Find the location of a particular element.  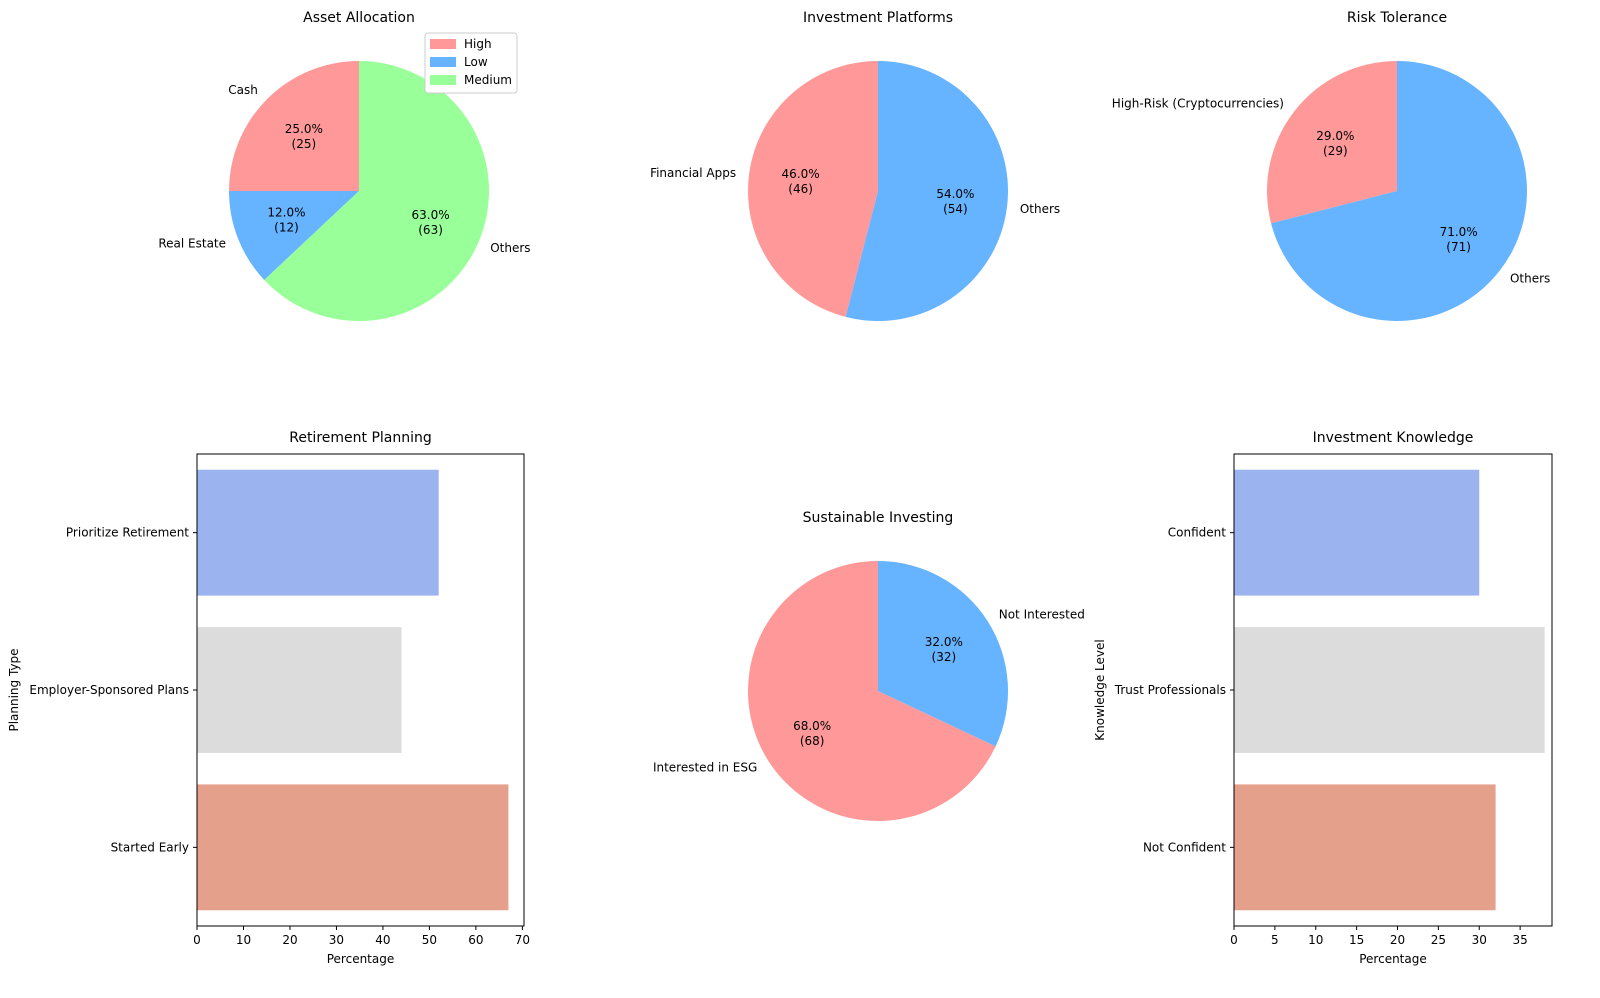

pct-line: (25) is located at coordinates (304, 144).